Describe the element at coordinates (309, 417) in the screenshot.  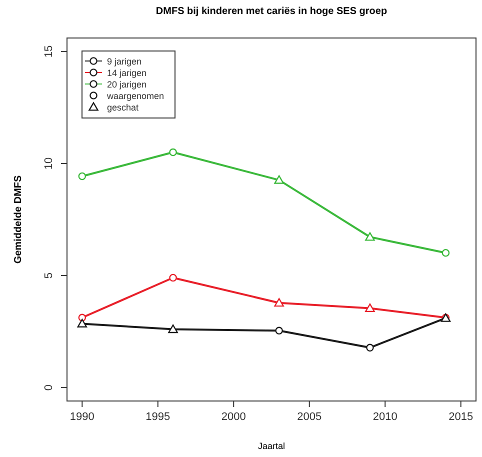
I see `x-tick-label: 2005` at that location.